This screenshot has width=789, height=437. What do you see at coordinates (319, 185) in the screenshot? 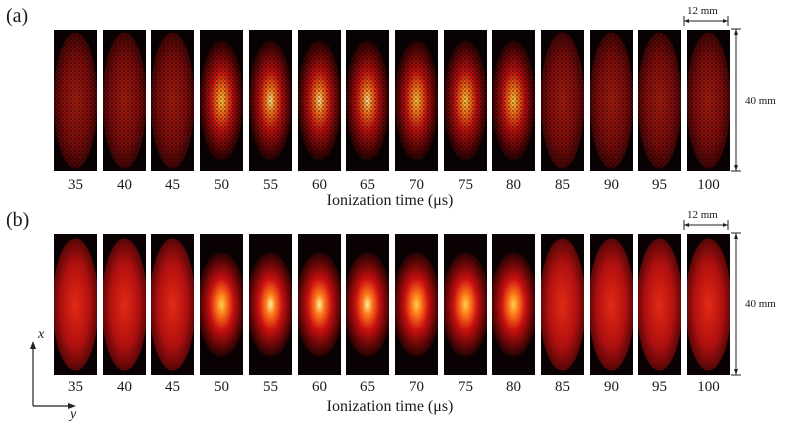
I see `panel-a-time-label-60: 60` at bounding box center [319, 185].